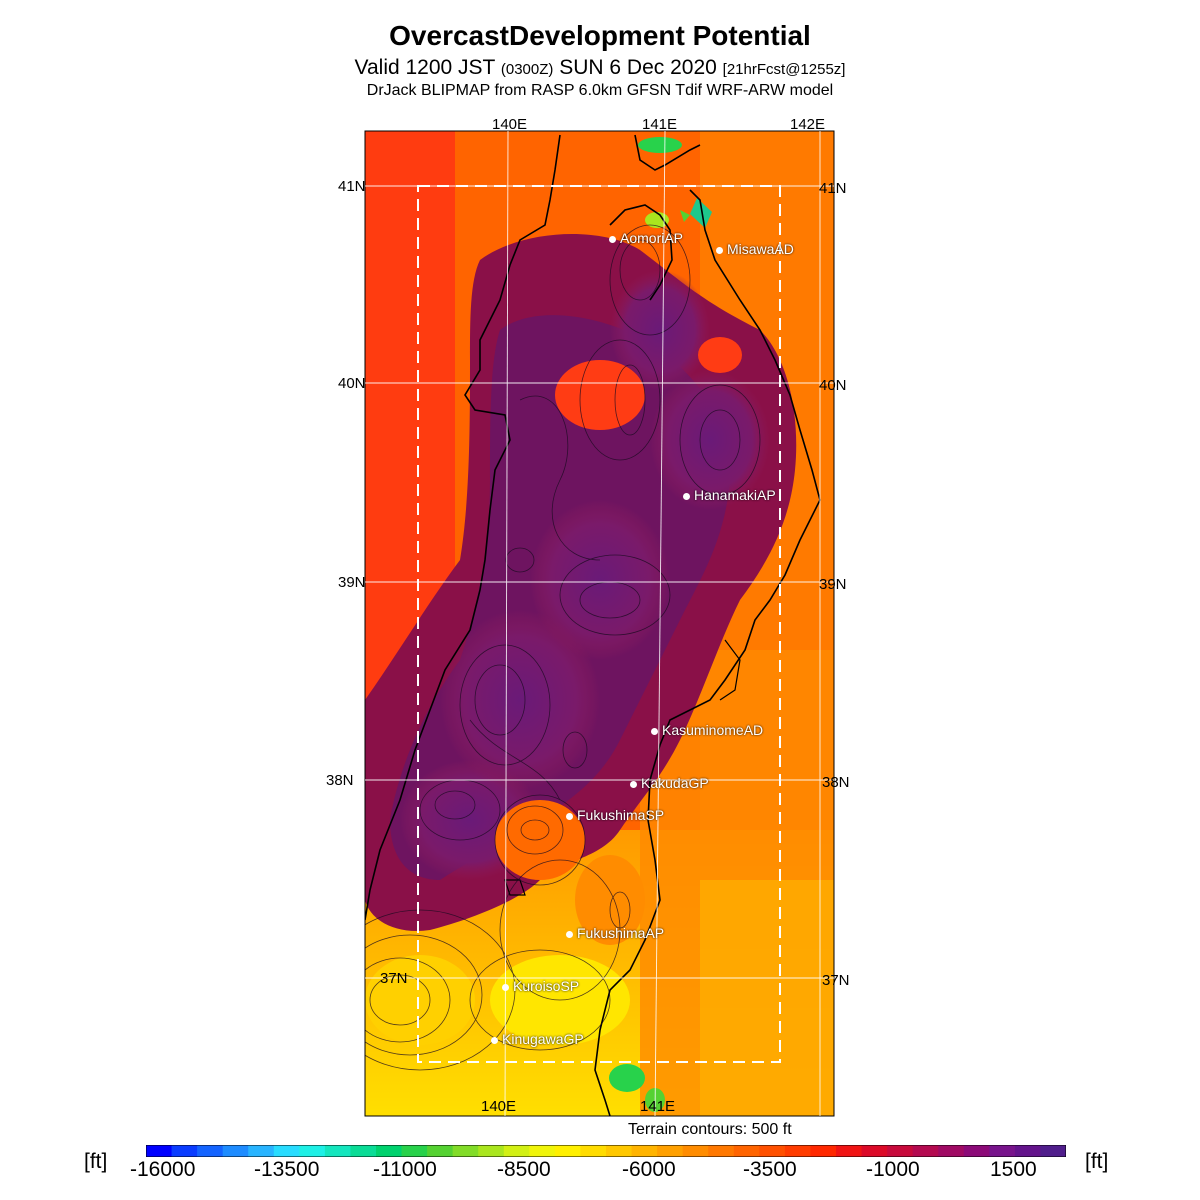  What do you see at coordinates (770, 1169) in the screenshot?
I see `colorbar-tick: -3500` at bounding box center [770, 1169].